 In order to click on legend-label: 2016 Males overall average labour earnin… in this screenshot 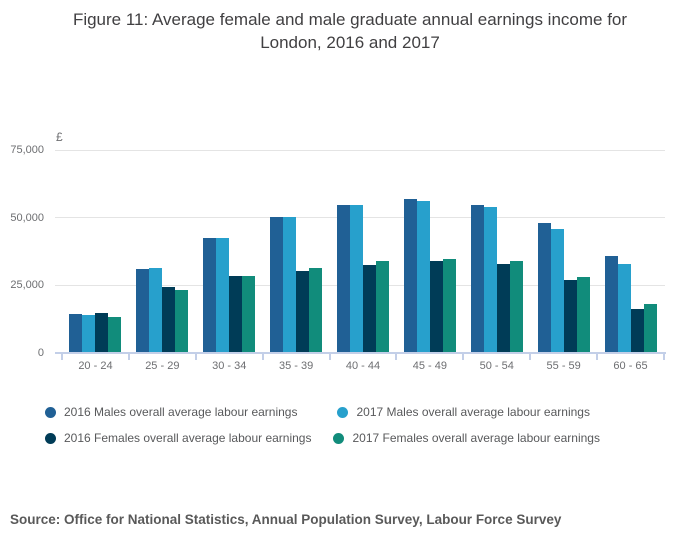, I will do `click(181, 412)`.